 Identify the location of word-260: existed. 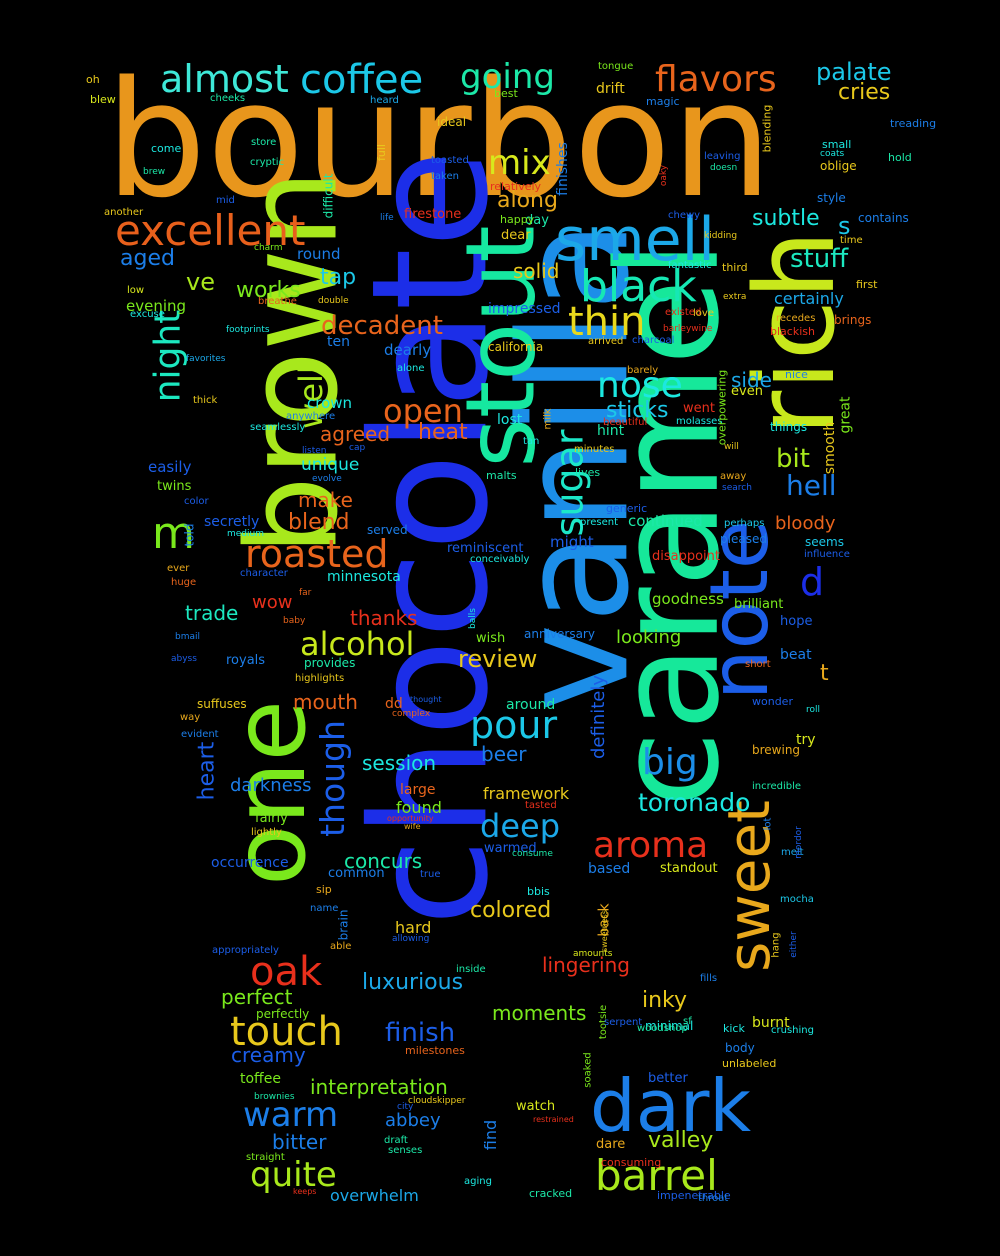
(683, 312).